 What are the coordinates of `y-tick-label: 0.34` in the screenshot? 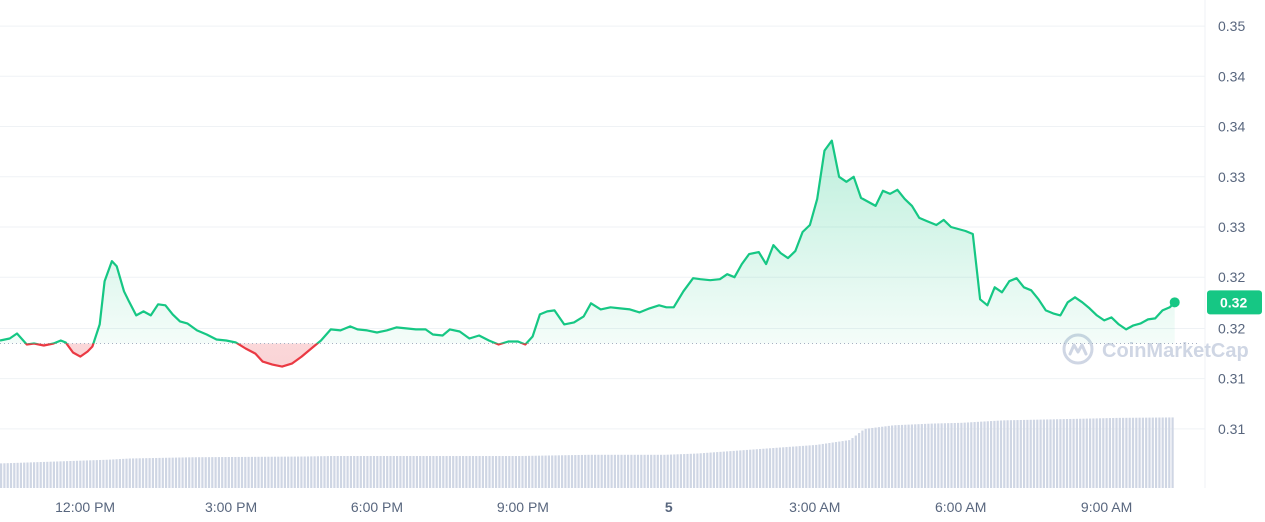 It's located at (1231, 127).